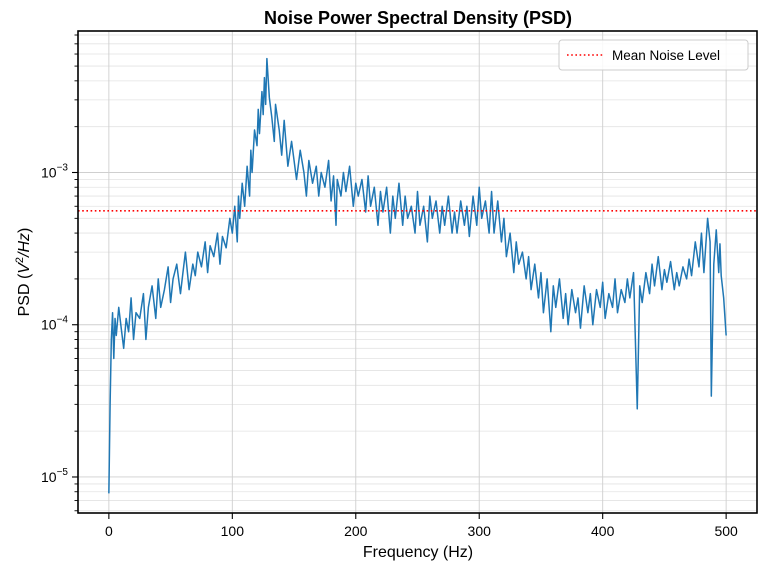 The image size is (768, 571). What do you see at coordinates (603, 531) in the screenshot?
I see `x-tick-label: 400` at bounding box center [603, 531].